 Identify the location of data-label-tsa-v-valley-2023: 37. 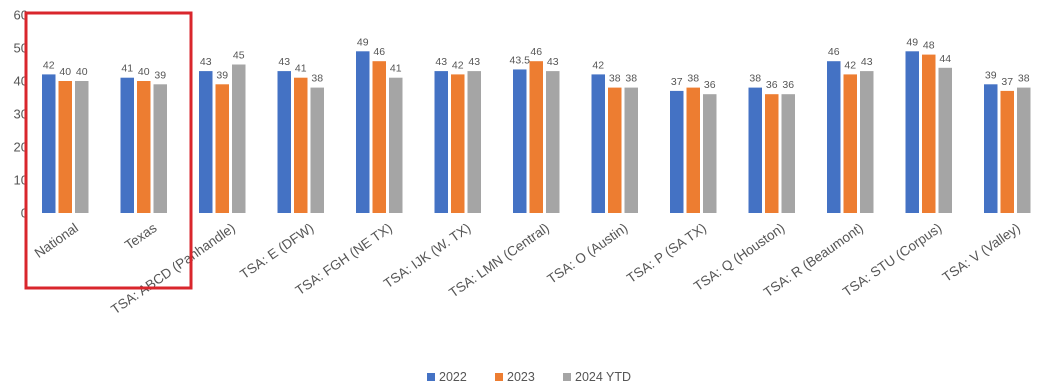
(1007, 82).